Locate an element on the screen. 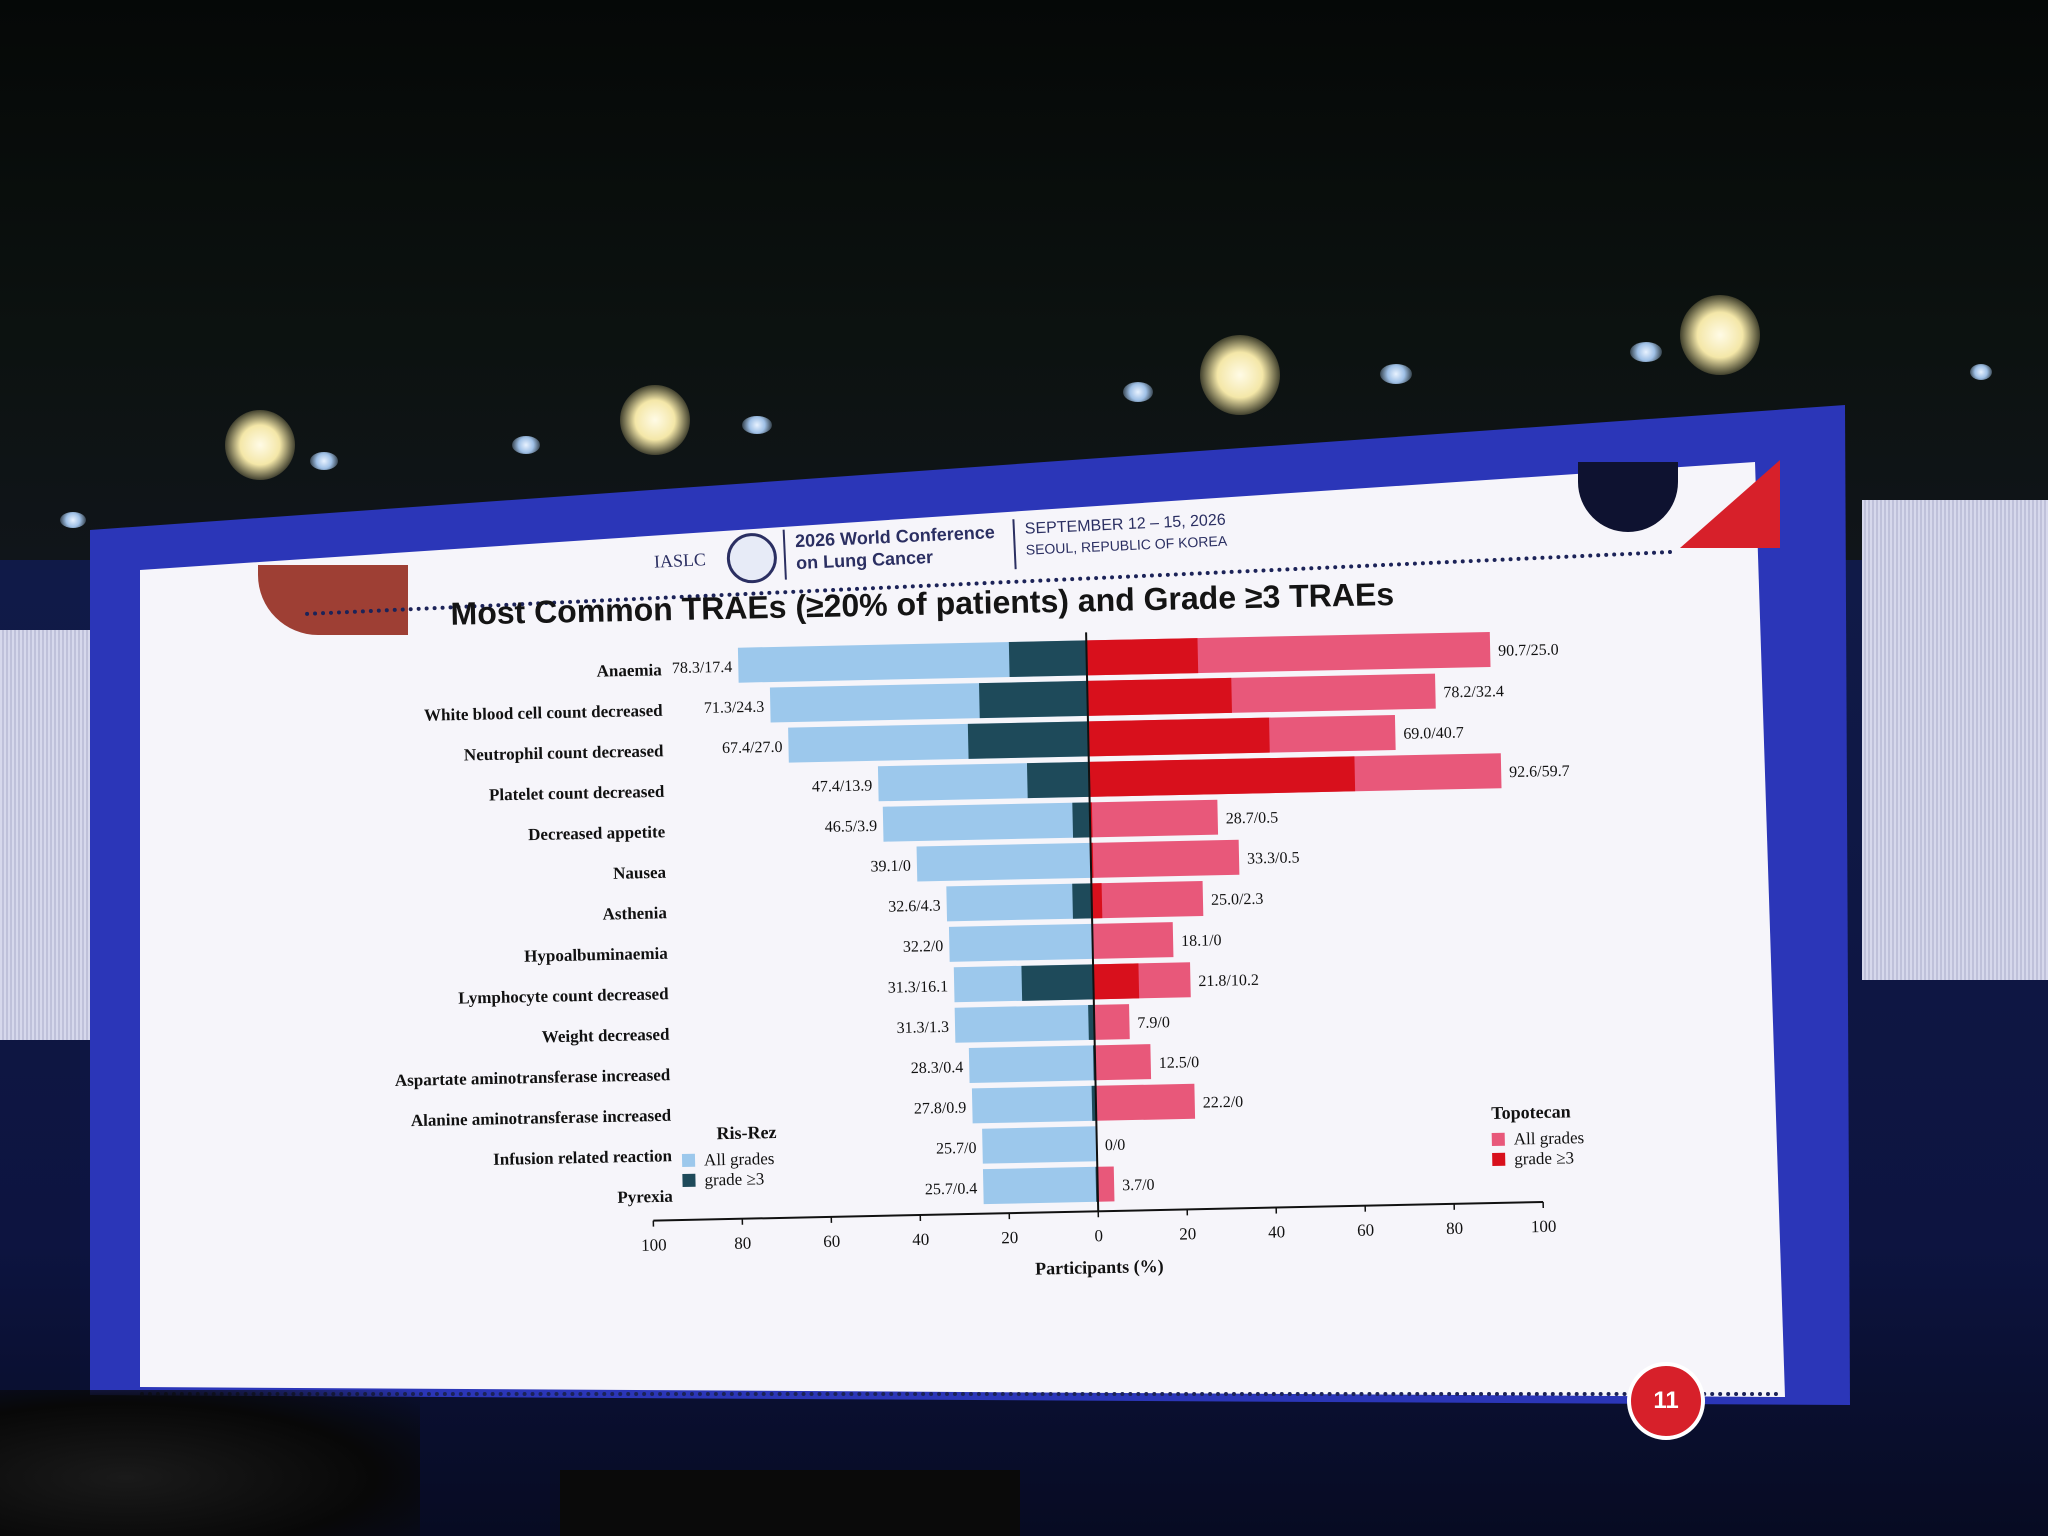 The image size is (2048, 1536). x-tick-label: 0 is located at coordinates (1098, 1235).